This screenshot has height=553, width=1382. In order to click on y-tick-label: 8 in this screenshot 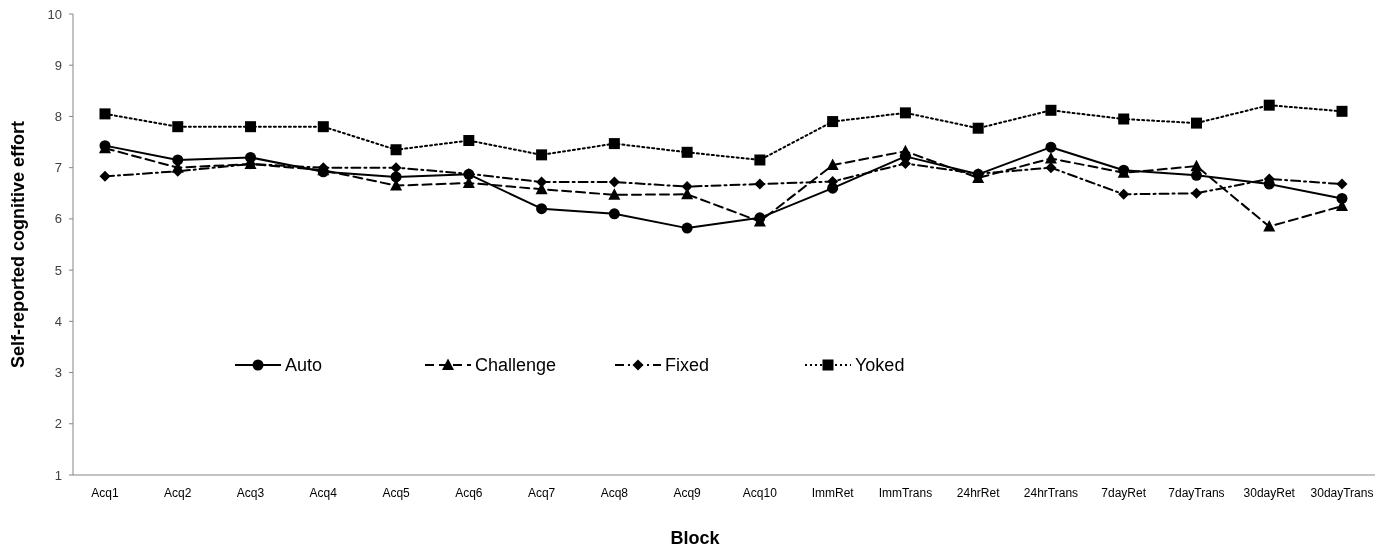, I will do `click(58, 116)`.